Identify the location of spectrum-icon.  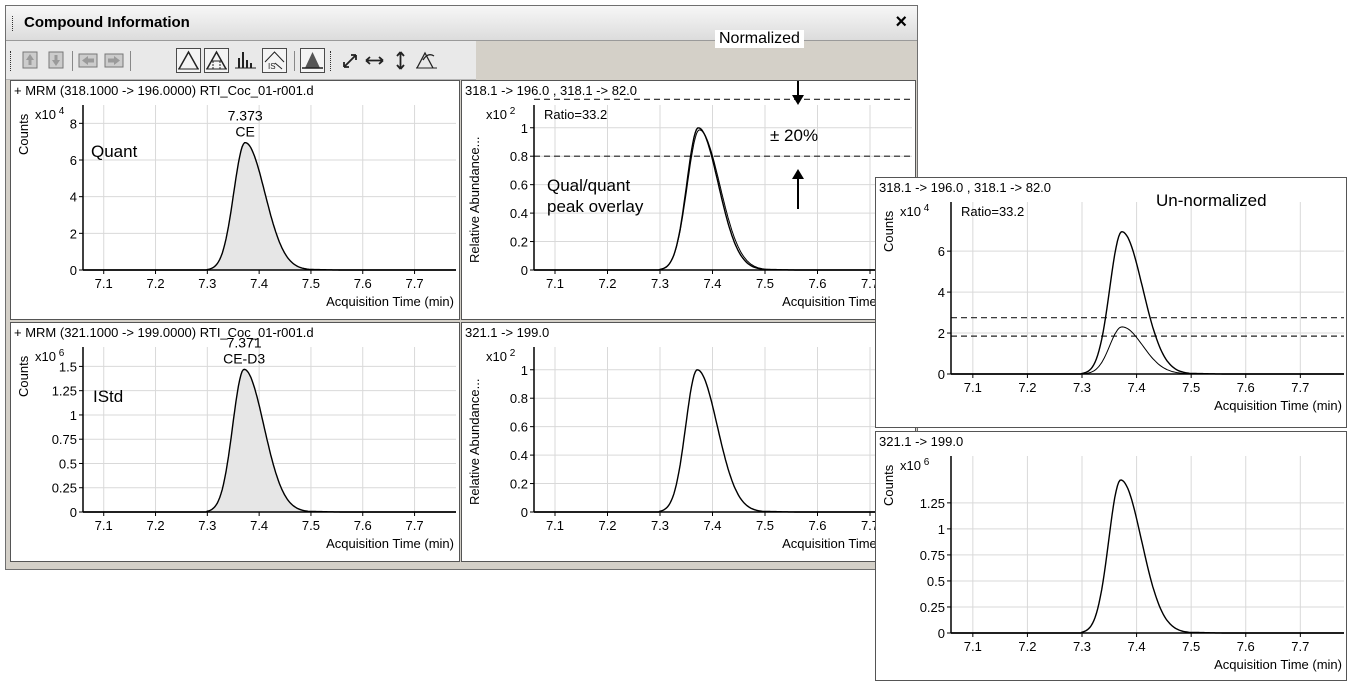
(245, 60).